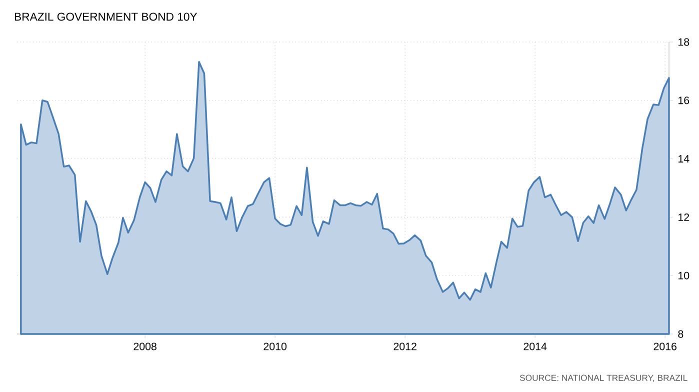  What do you see at coordinates (275, 346) in the screenshot?
I see `x-tick-label: 2010` at bounding box center [275, 346].